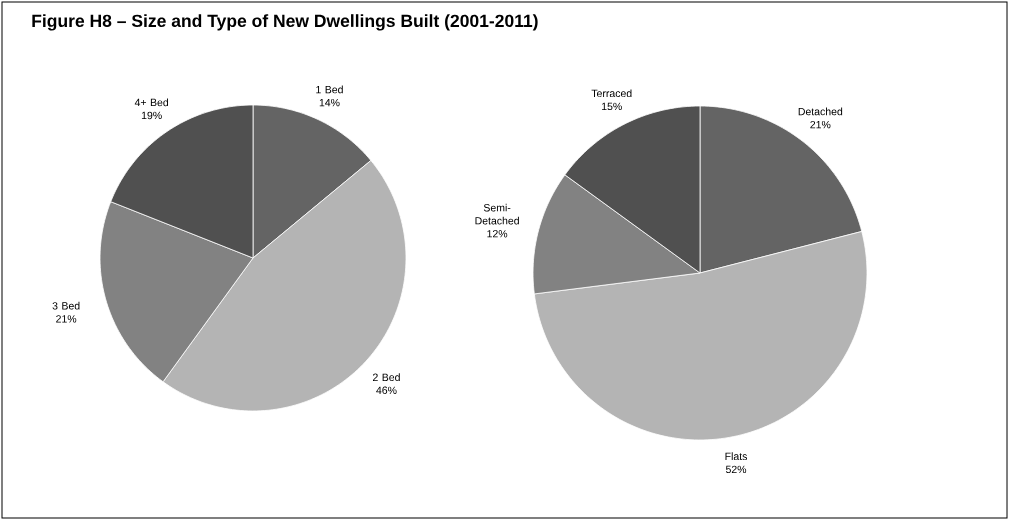 This screenshot has height=520, width=1009. Describe the element at coordinates (736, 456) in the screenshot. I see `slice-label: Flats` at that location.